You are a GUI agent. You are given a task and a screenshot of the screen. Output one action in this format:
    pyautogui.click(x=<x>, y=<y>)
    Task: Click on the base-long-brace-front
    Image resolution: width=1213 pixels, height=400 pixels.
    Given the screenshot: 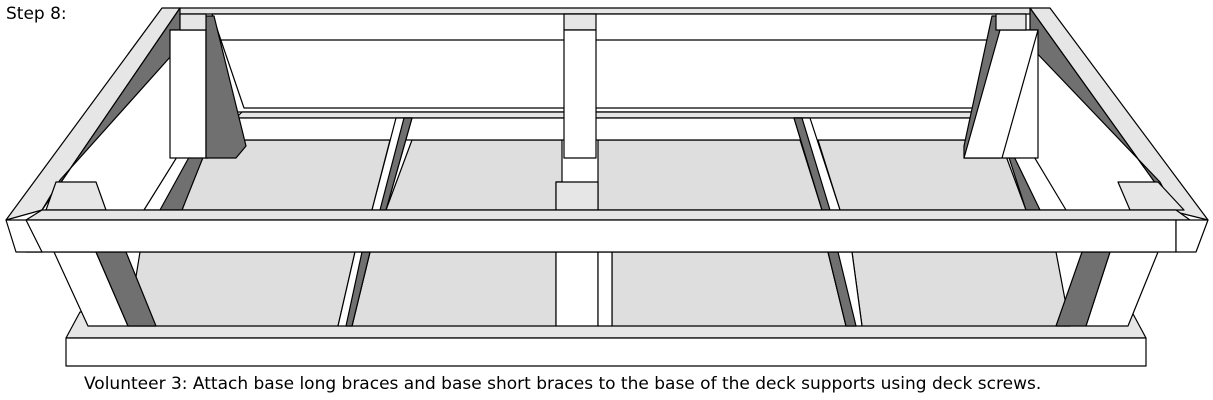 What is the action you would take?
    pyautogui.click(x=606, y=352)
    